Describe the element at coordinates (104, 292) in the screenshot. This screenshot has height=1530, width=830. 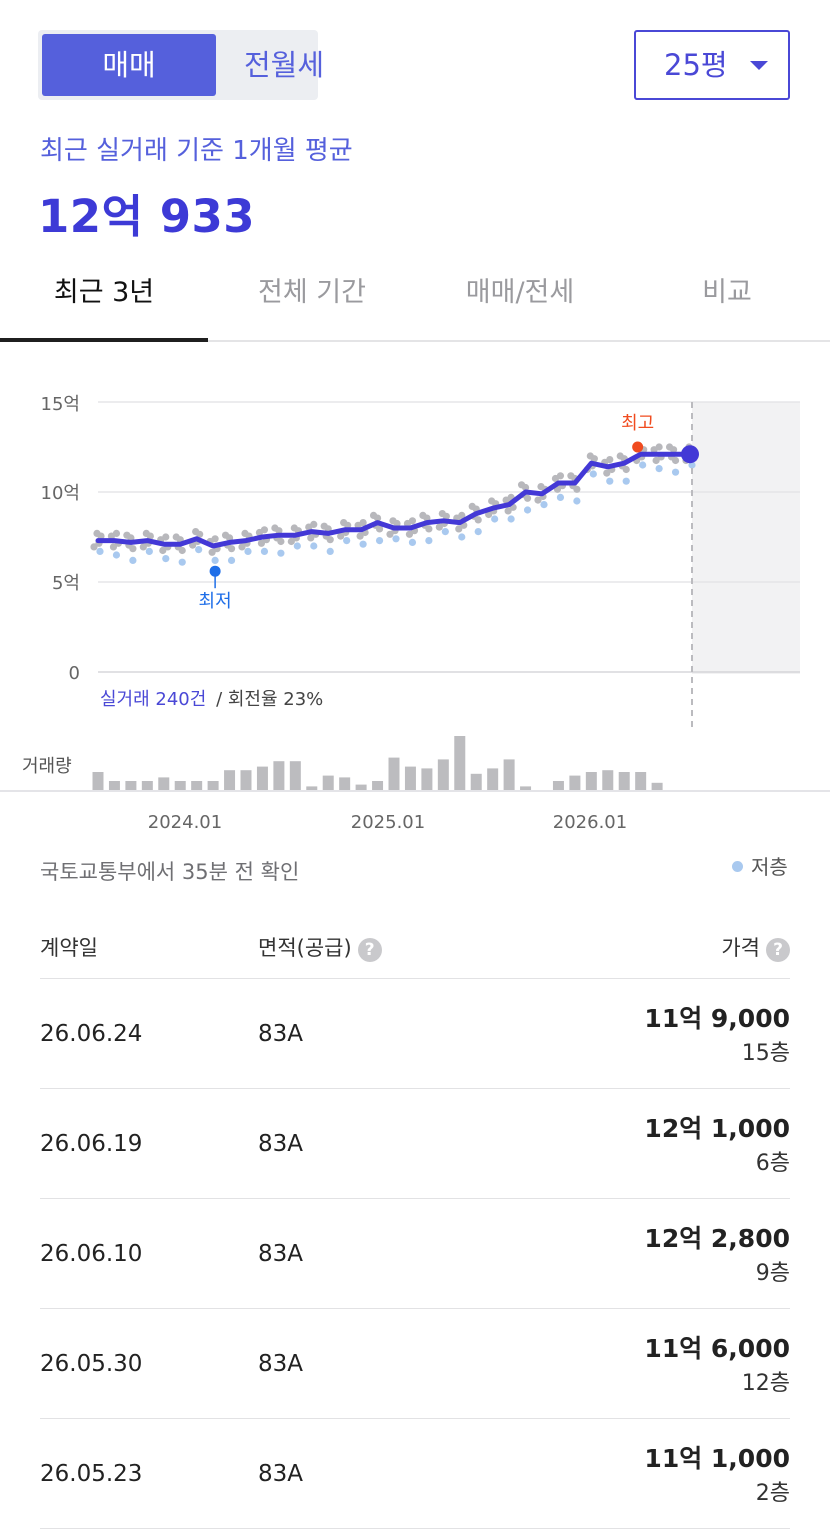
I see `tab-recent-3-years: 최근 3년` at that location.